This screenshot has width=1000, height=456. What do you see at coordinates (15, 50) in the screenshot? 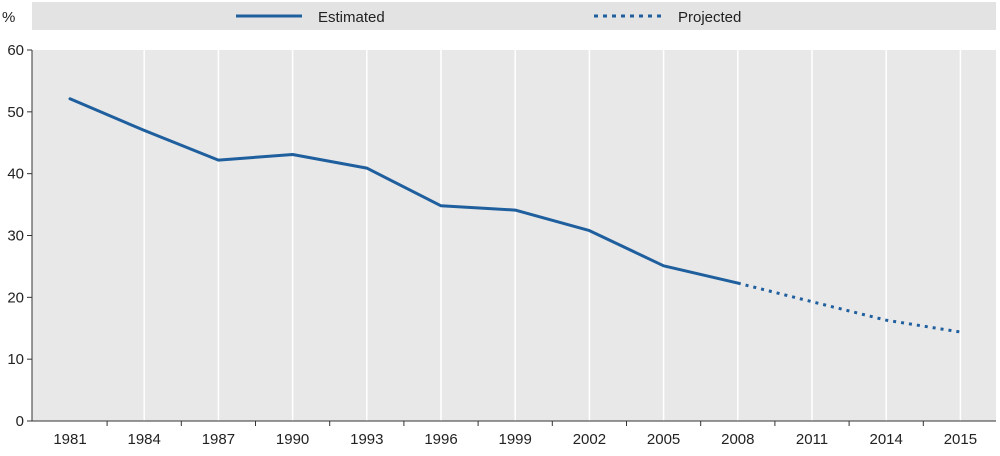
I see `y-tick-label: 60` at bounding box center [15, 50].